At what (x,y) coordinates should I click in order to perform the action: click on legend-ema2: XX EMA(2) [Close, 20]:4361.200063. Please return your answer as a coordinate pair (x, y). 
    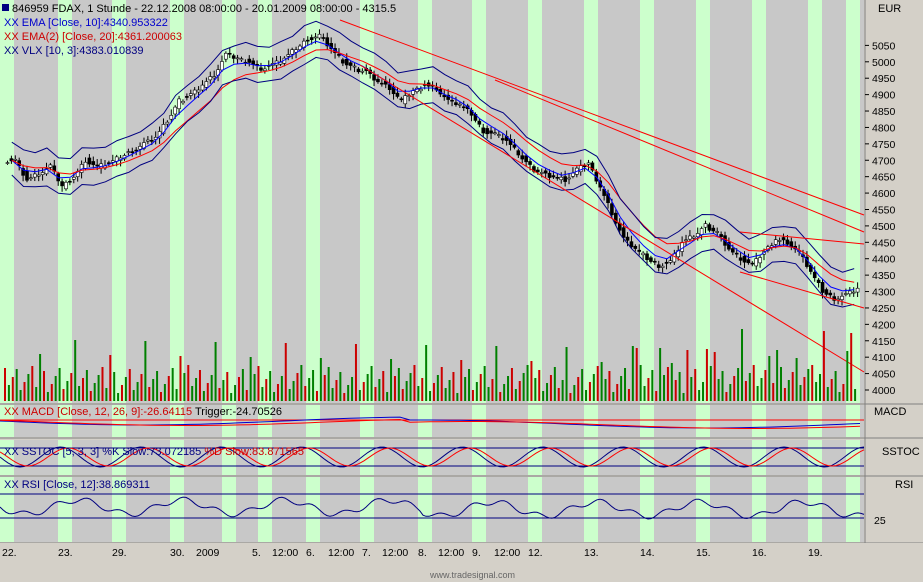
    Looking at the image, I should click on (93, 37).